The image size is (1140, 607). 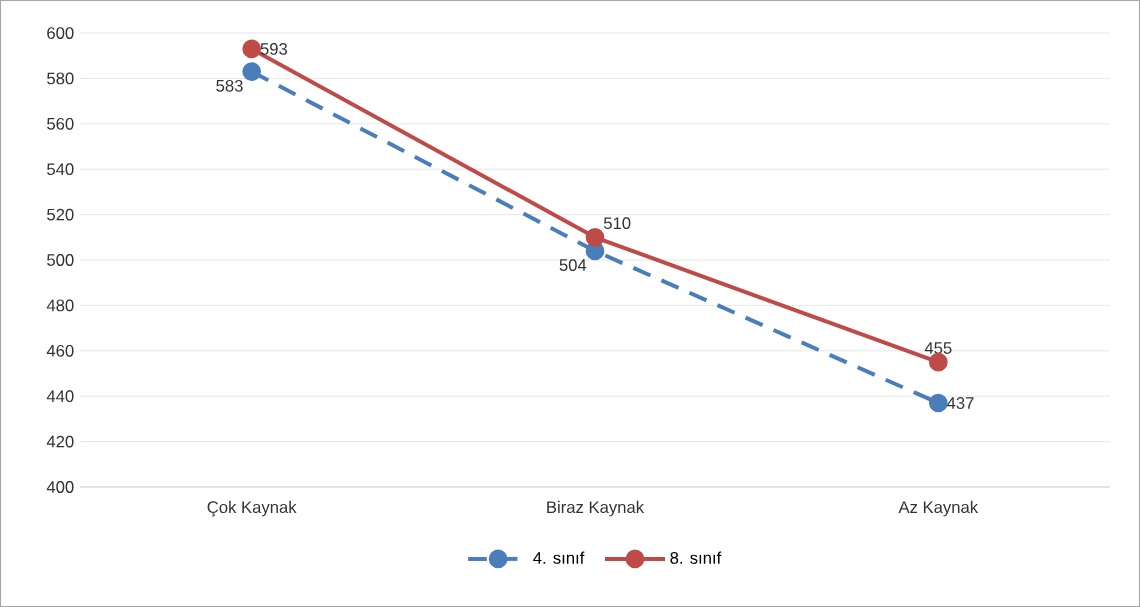 What do you see at coordinates (60, 305) in the screenshot?
I see `y-tick-label: 480` at bounding box center [60, 305].